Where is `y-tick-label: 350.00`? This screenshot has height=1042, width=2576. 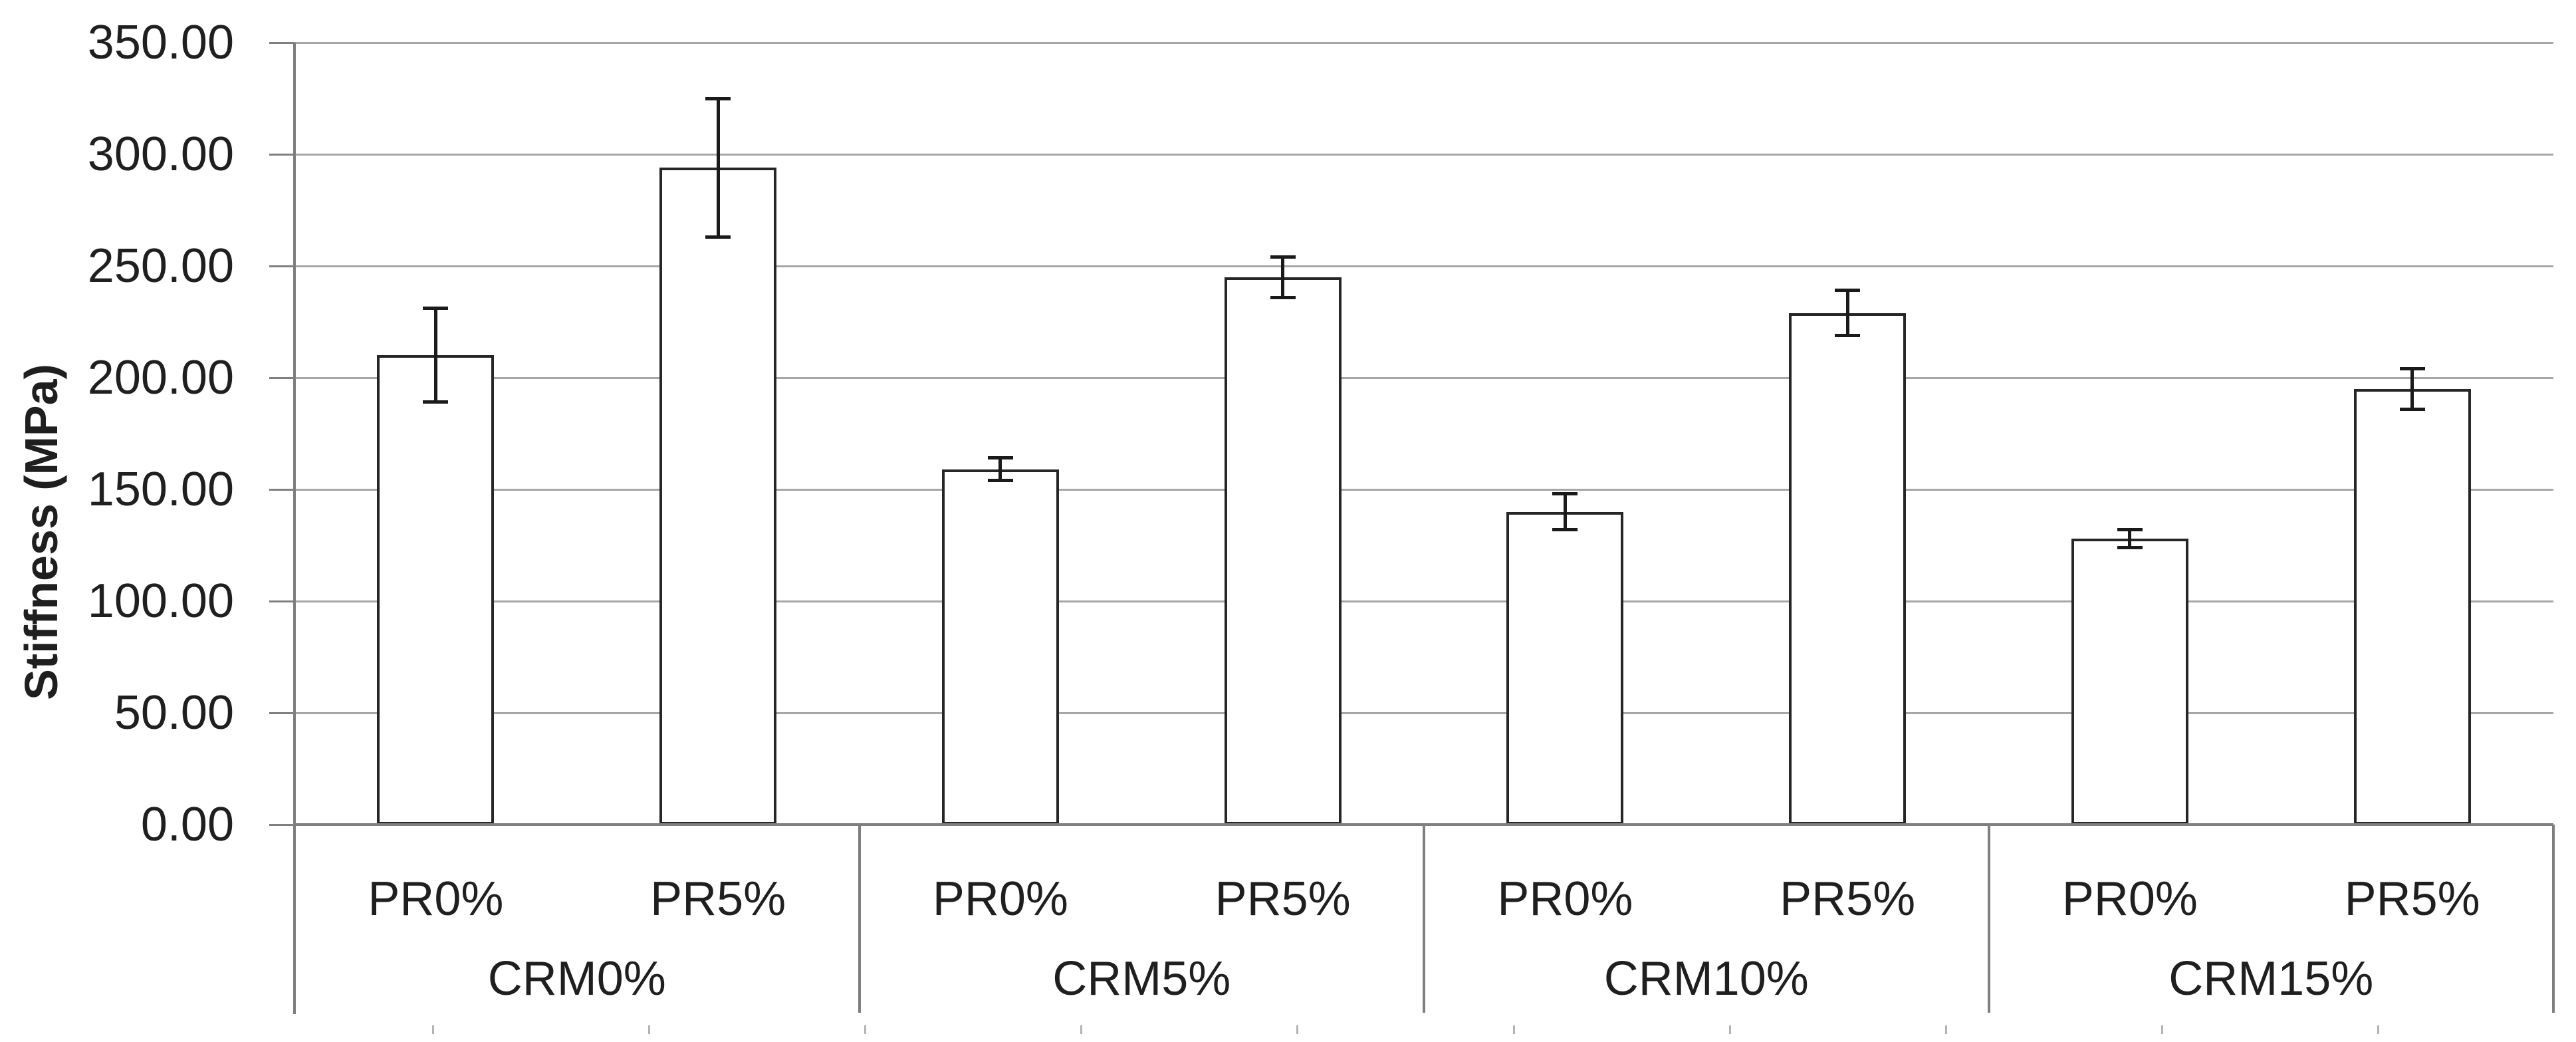 y-tick-label: 350.00 is located at coordinates (160, 43).